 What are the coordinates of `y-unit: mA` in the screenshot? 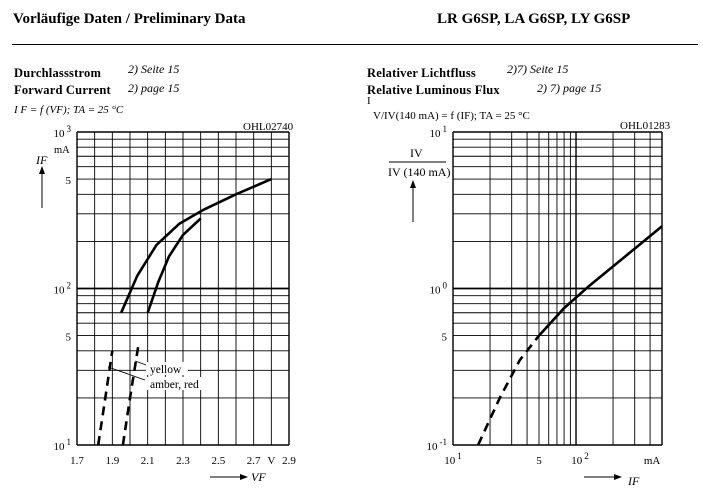 It's located at (62, 150).